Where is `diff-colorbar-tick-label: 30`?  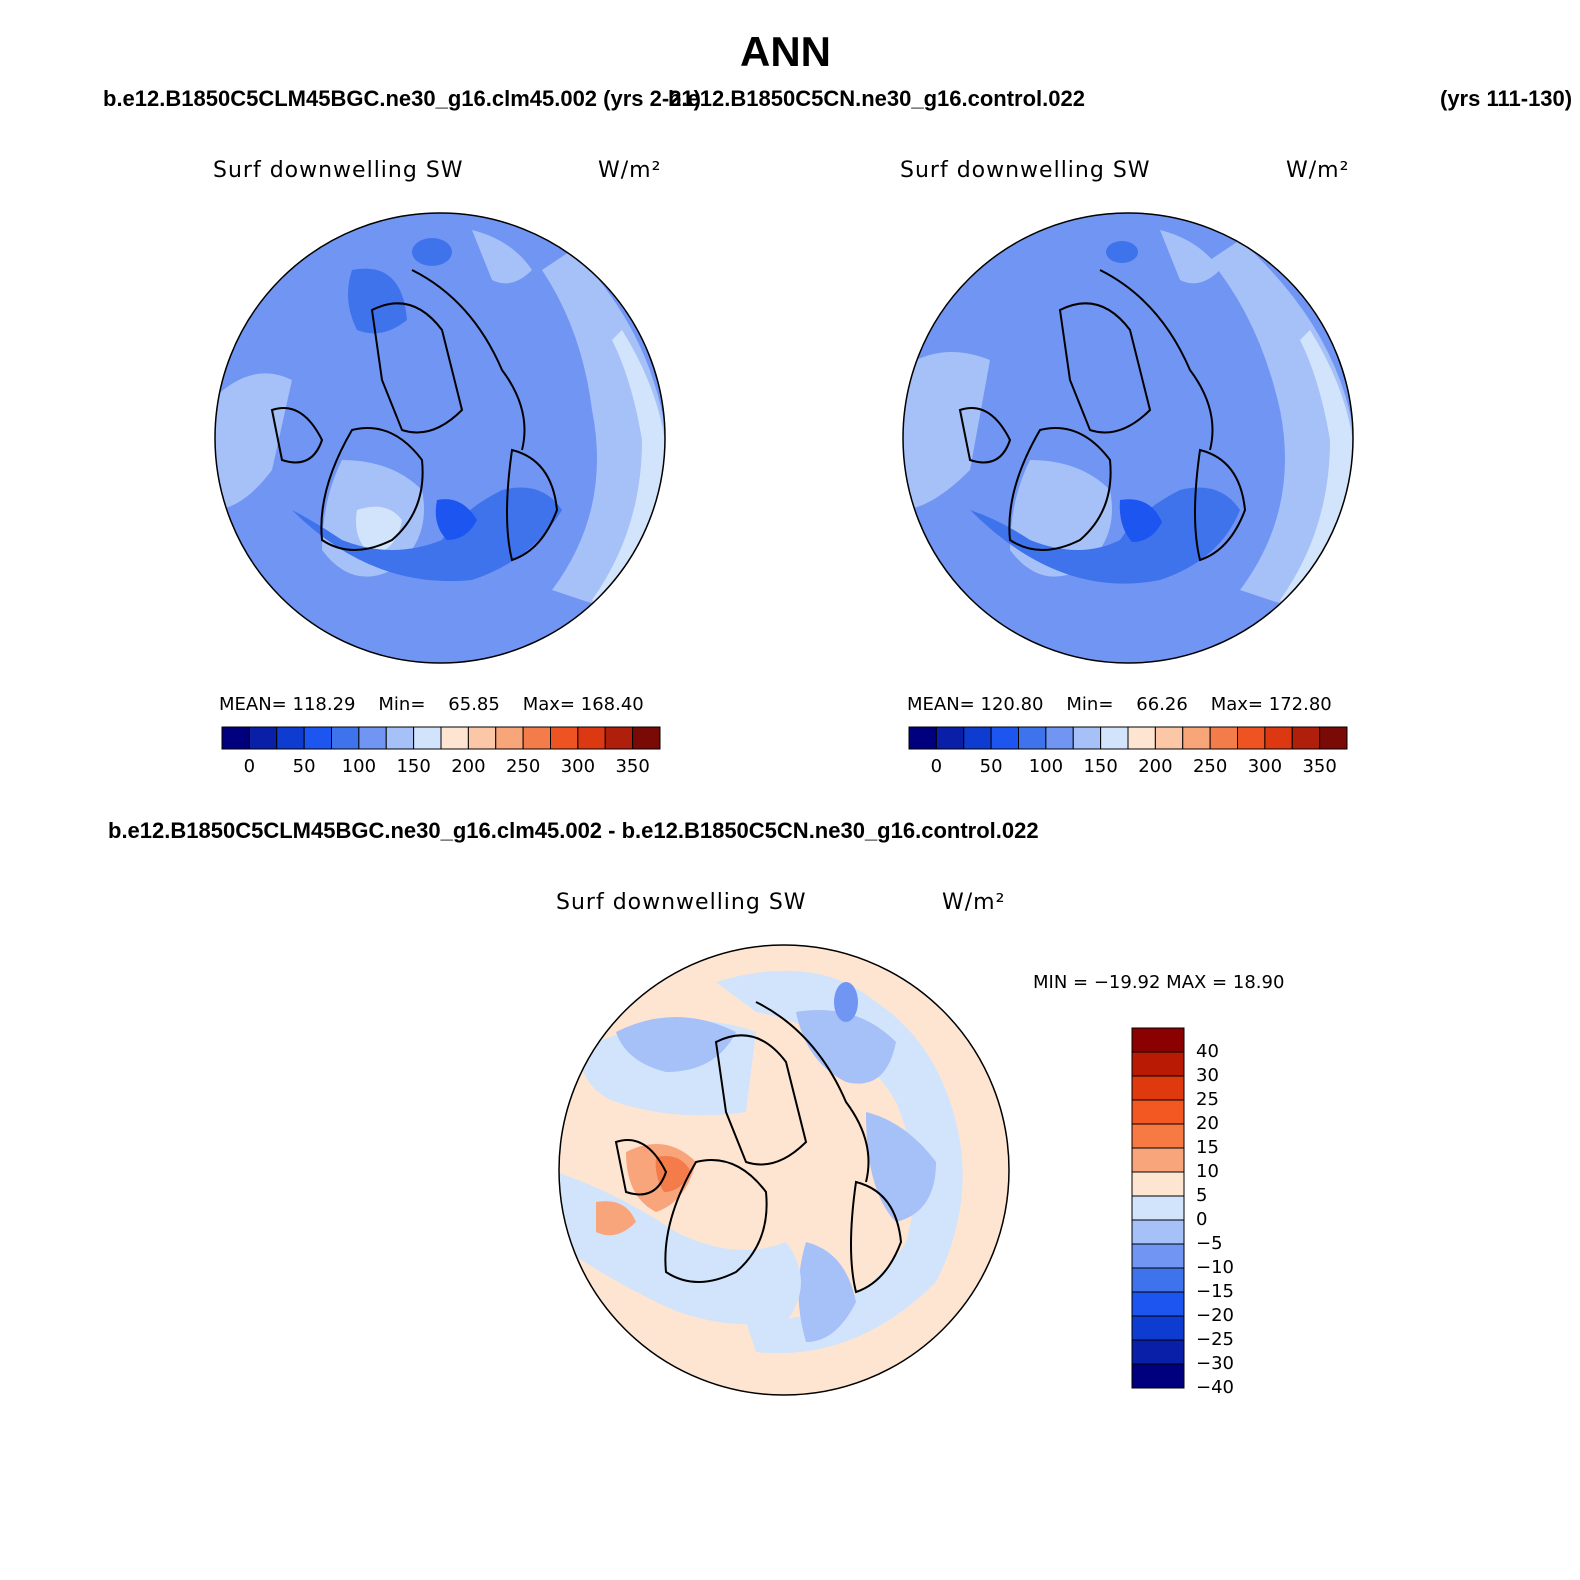 diff-colorbar-tick-label: 30 is located at coordinates (1207, 1075).